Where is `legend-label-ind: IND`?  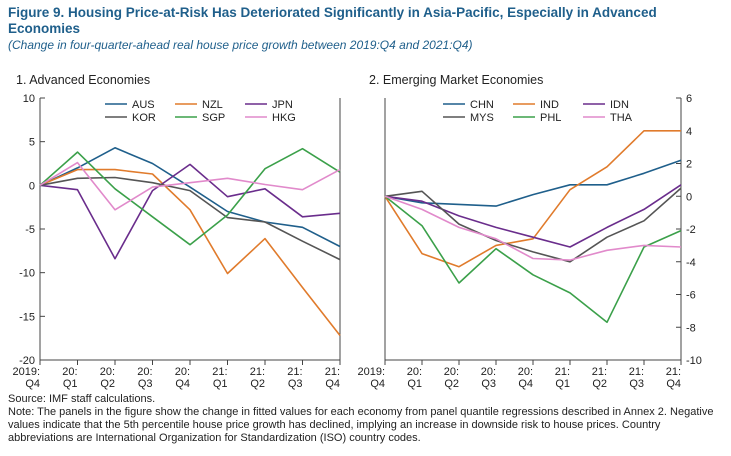 legend-label-ind: IND is located at coordinates (549, 105).